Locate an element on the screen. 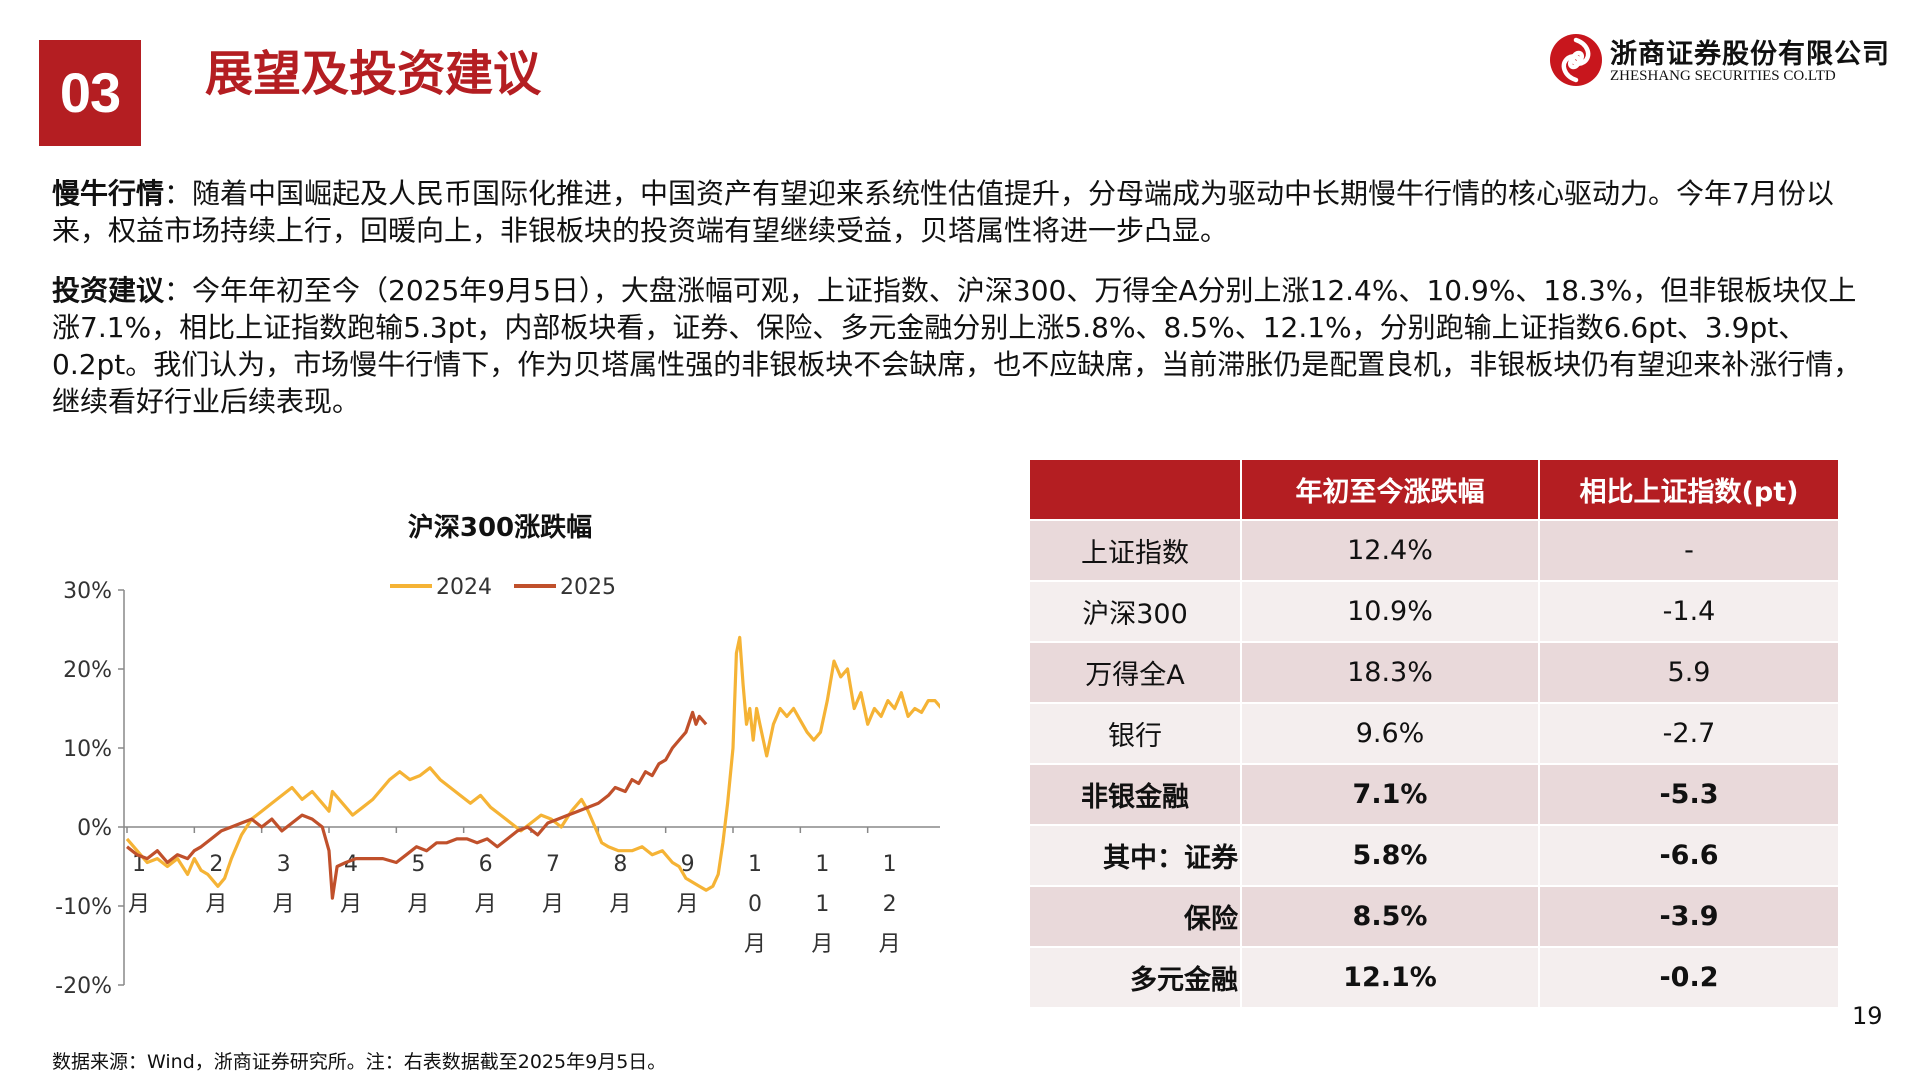  paragraph-lead: 慢牛行情 is located at coordinates (108, 193).